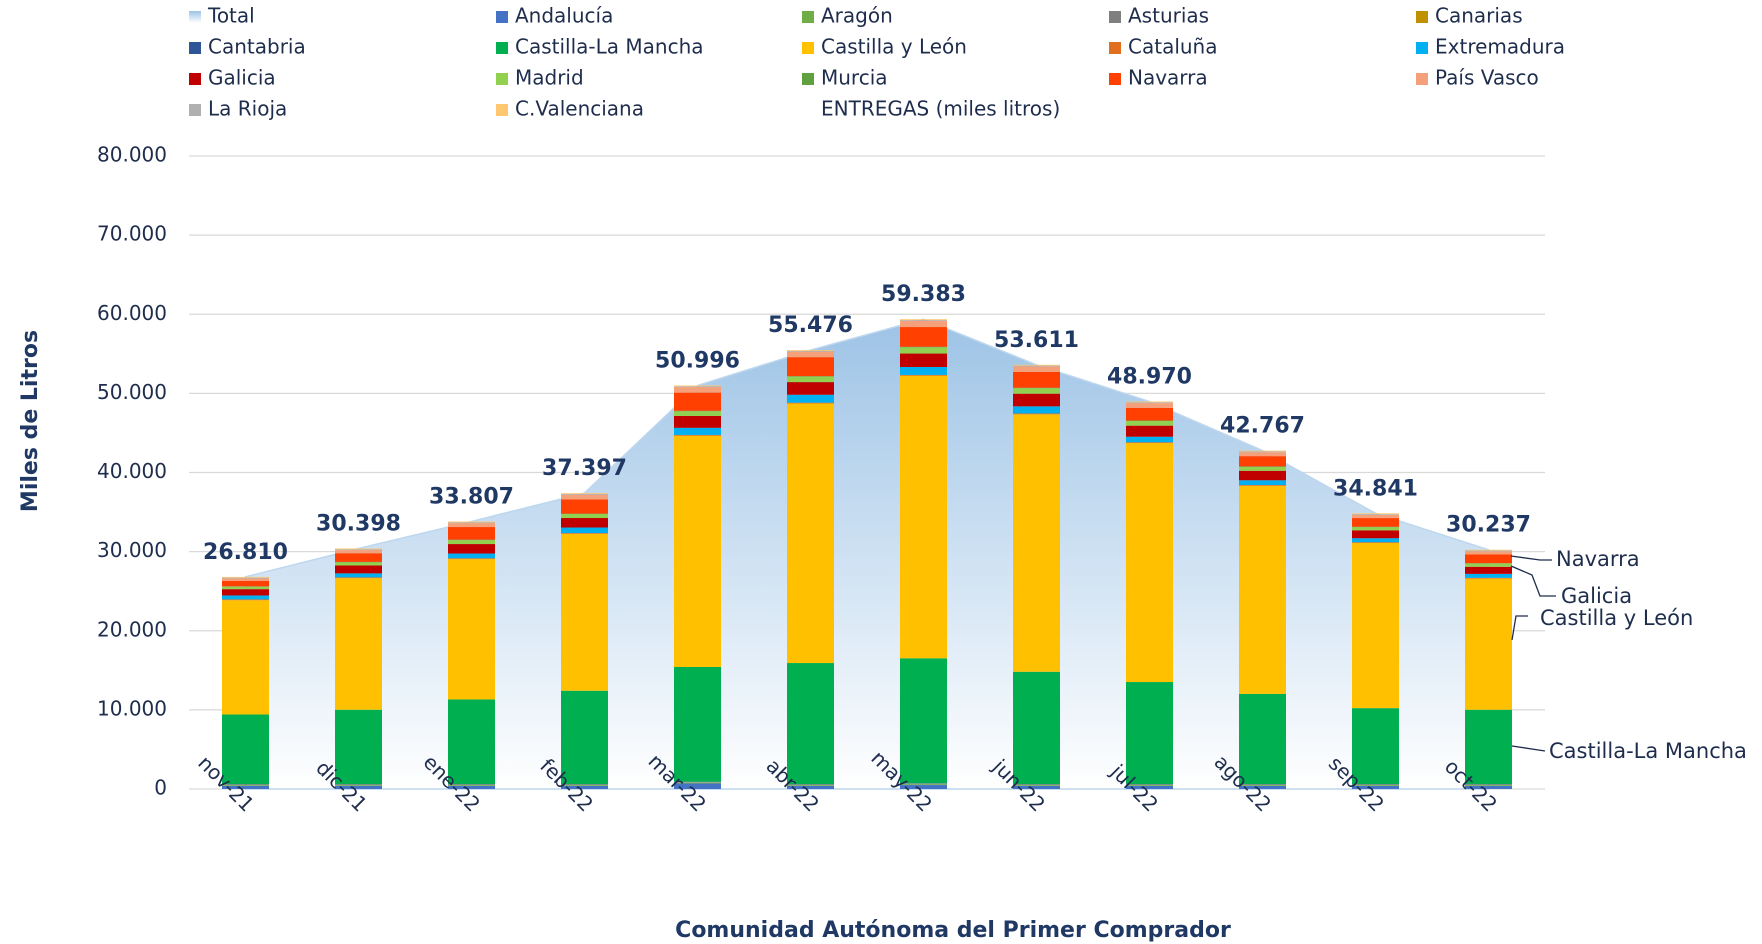 The image size is (1762, 944). Describe the element at coordinates (953, 930) in the screenshot. I see `x-axis-title: Comunidad Autónoma del Primer Comprador` at that location.